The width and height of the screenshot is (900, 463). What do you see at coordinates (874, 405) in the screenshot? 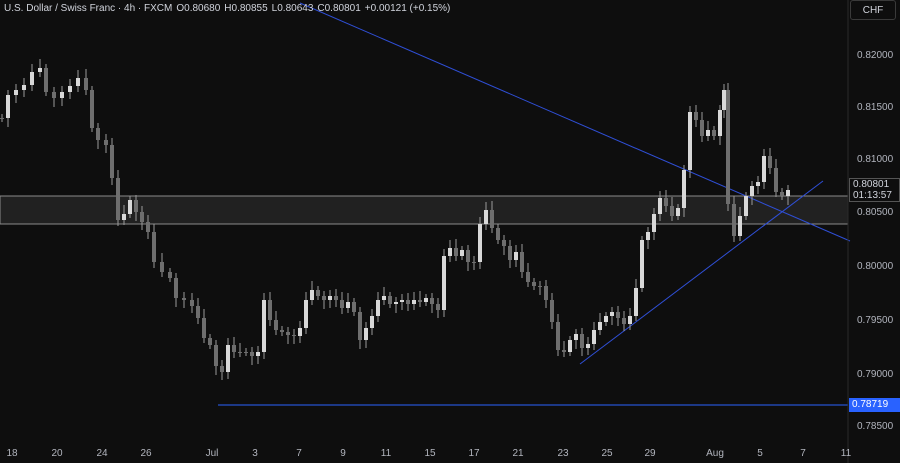
I see `low-level-tag: 0.78719` at bounding box center [874, 405].